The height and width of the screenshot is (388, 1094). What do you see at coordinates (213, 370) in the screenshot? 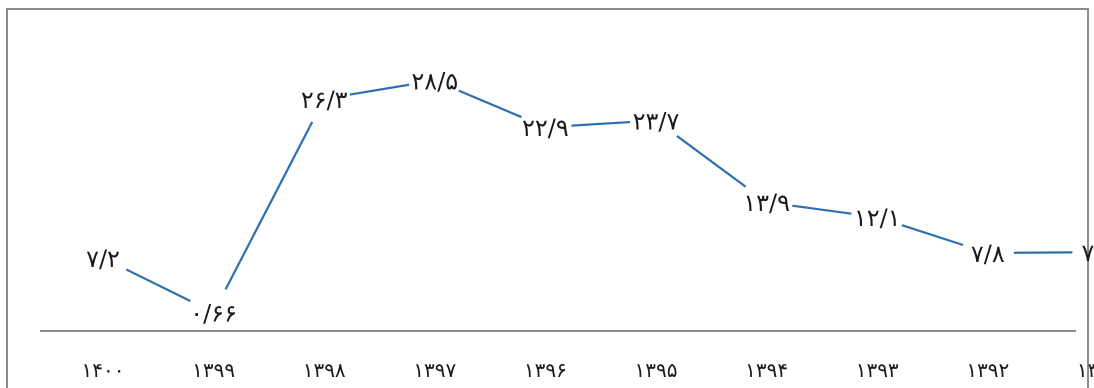
I see `x-tick-label: ۱۳۹۹` at bounding box center [213, 370].